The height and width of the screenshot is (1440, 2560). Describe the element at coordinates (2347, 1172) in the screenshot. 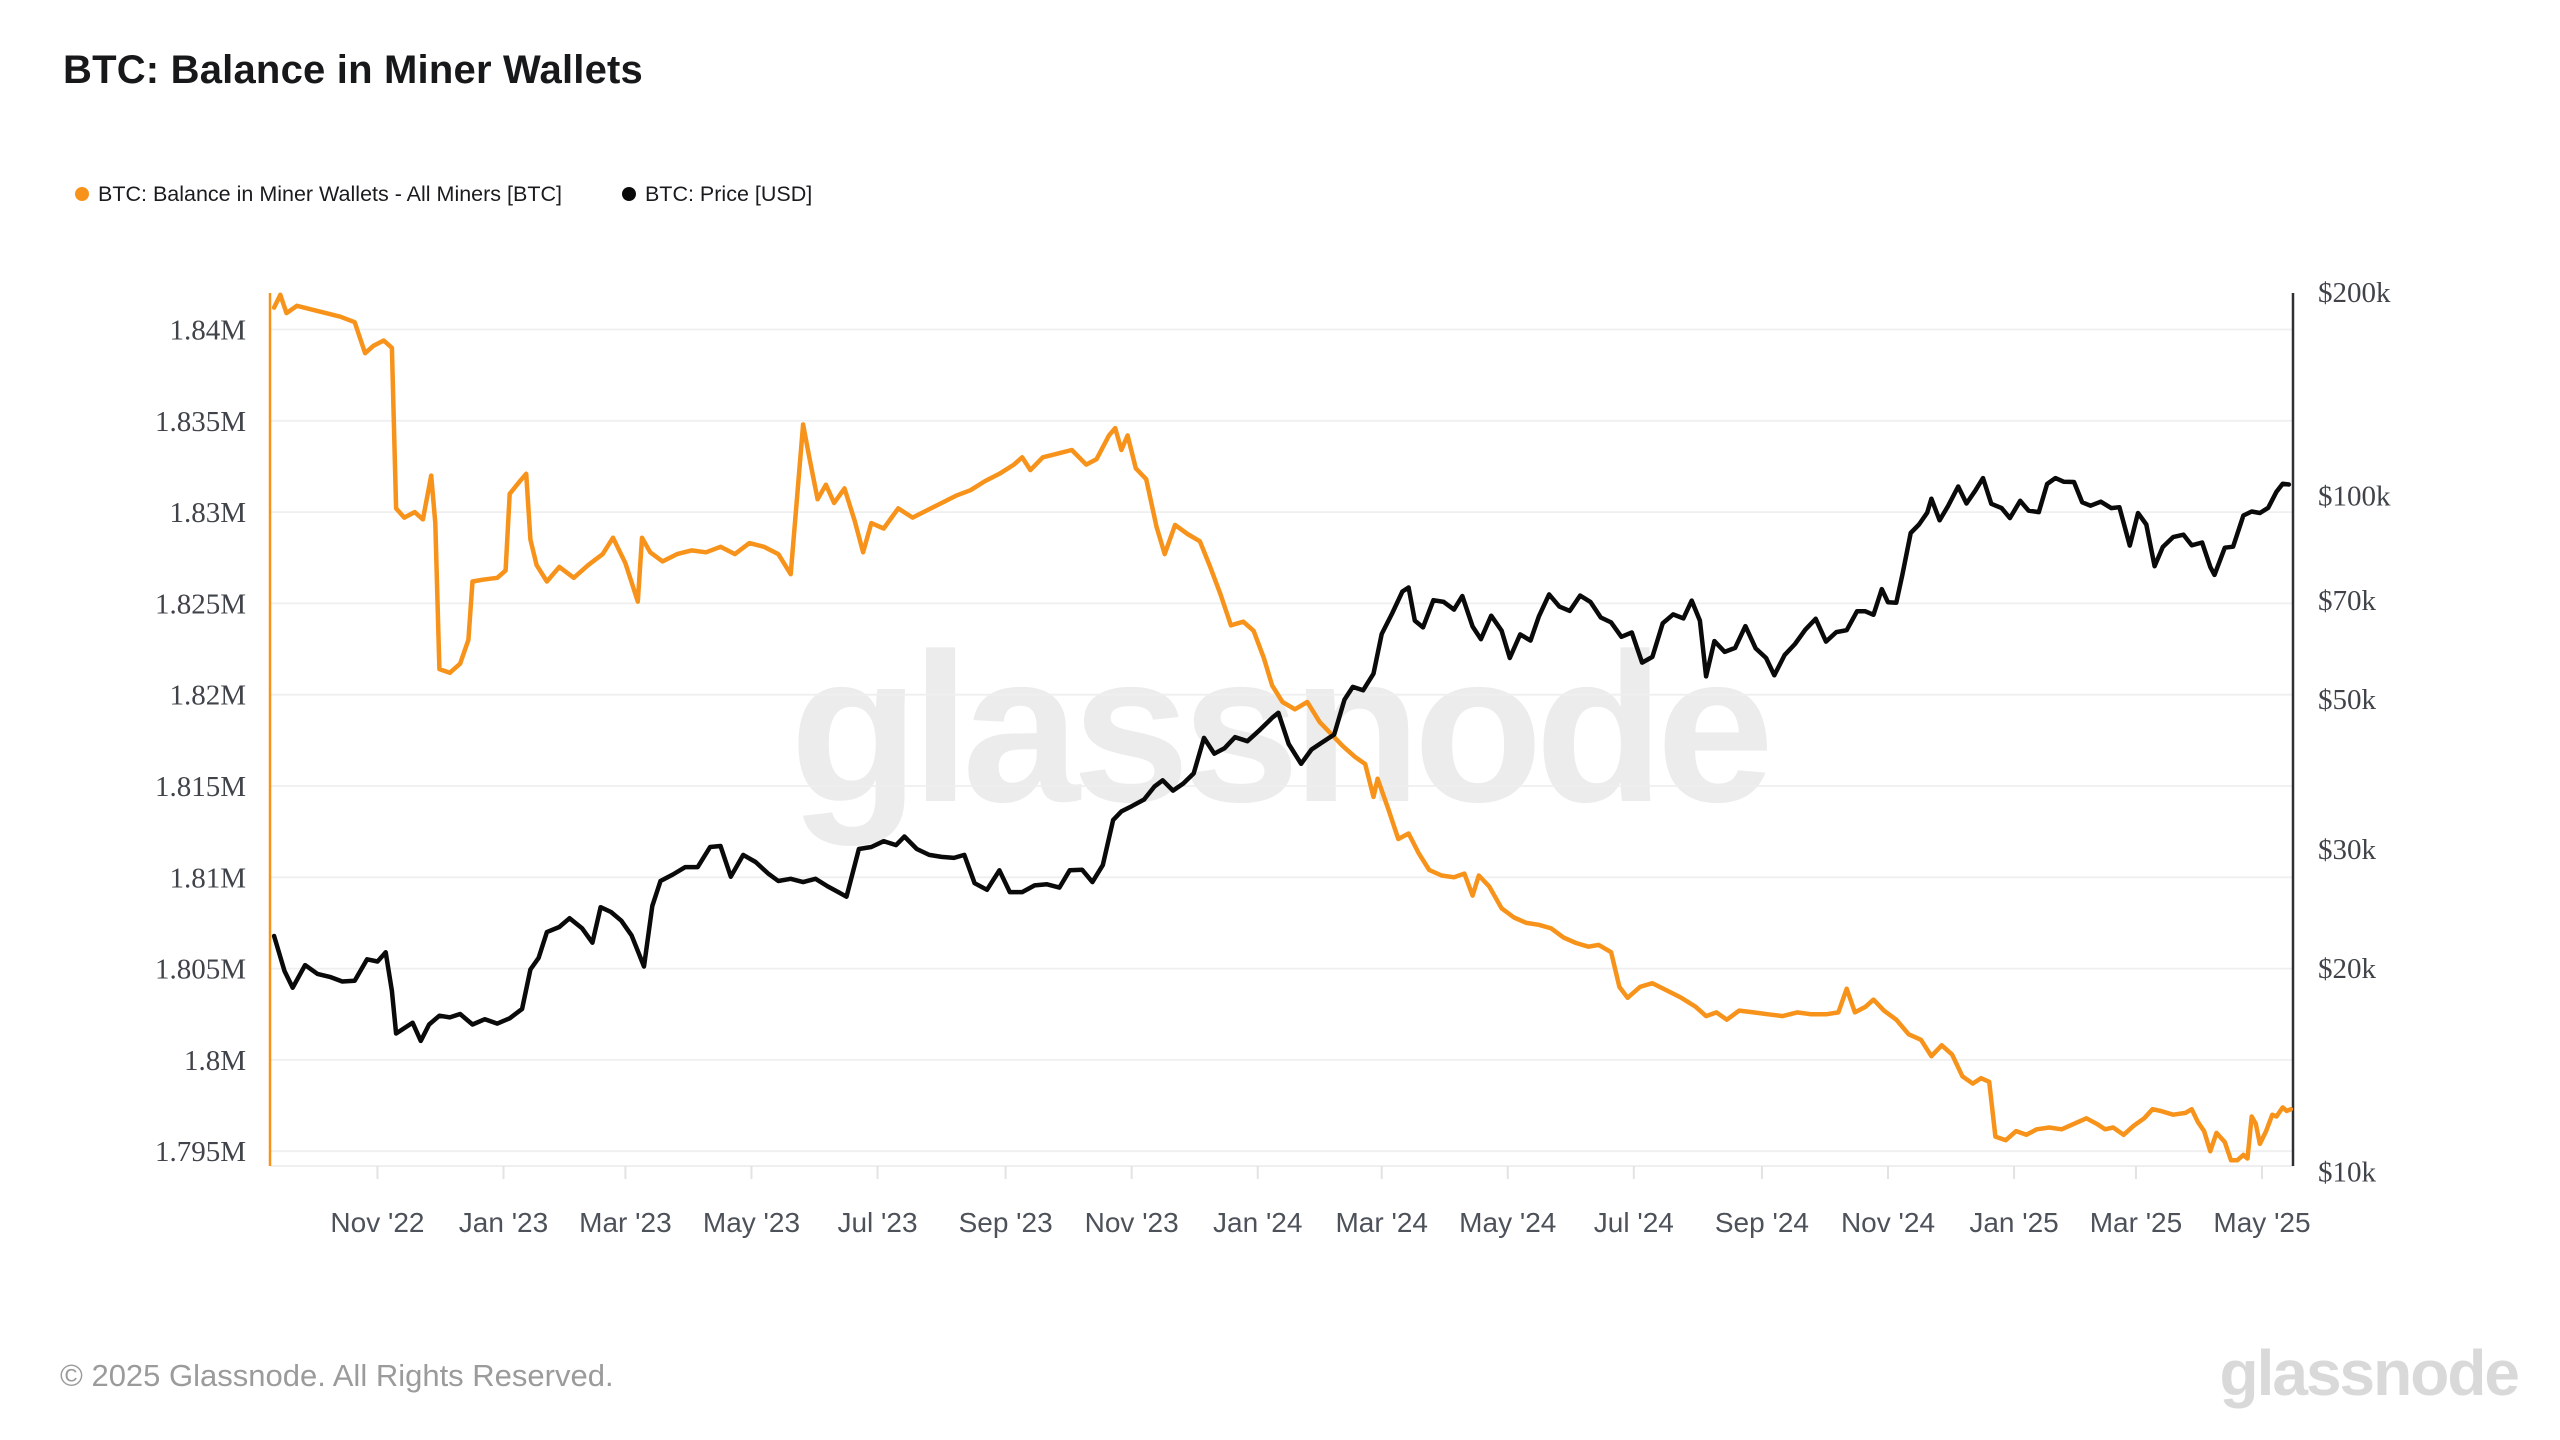

I see `right-axis-tick-label: $10k` at that location.